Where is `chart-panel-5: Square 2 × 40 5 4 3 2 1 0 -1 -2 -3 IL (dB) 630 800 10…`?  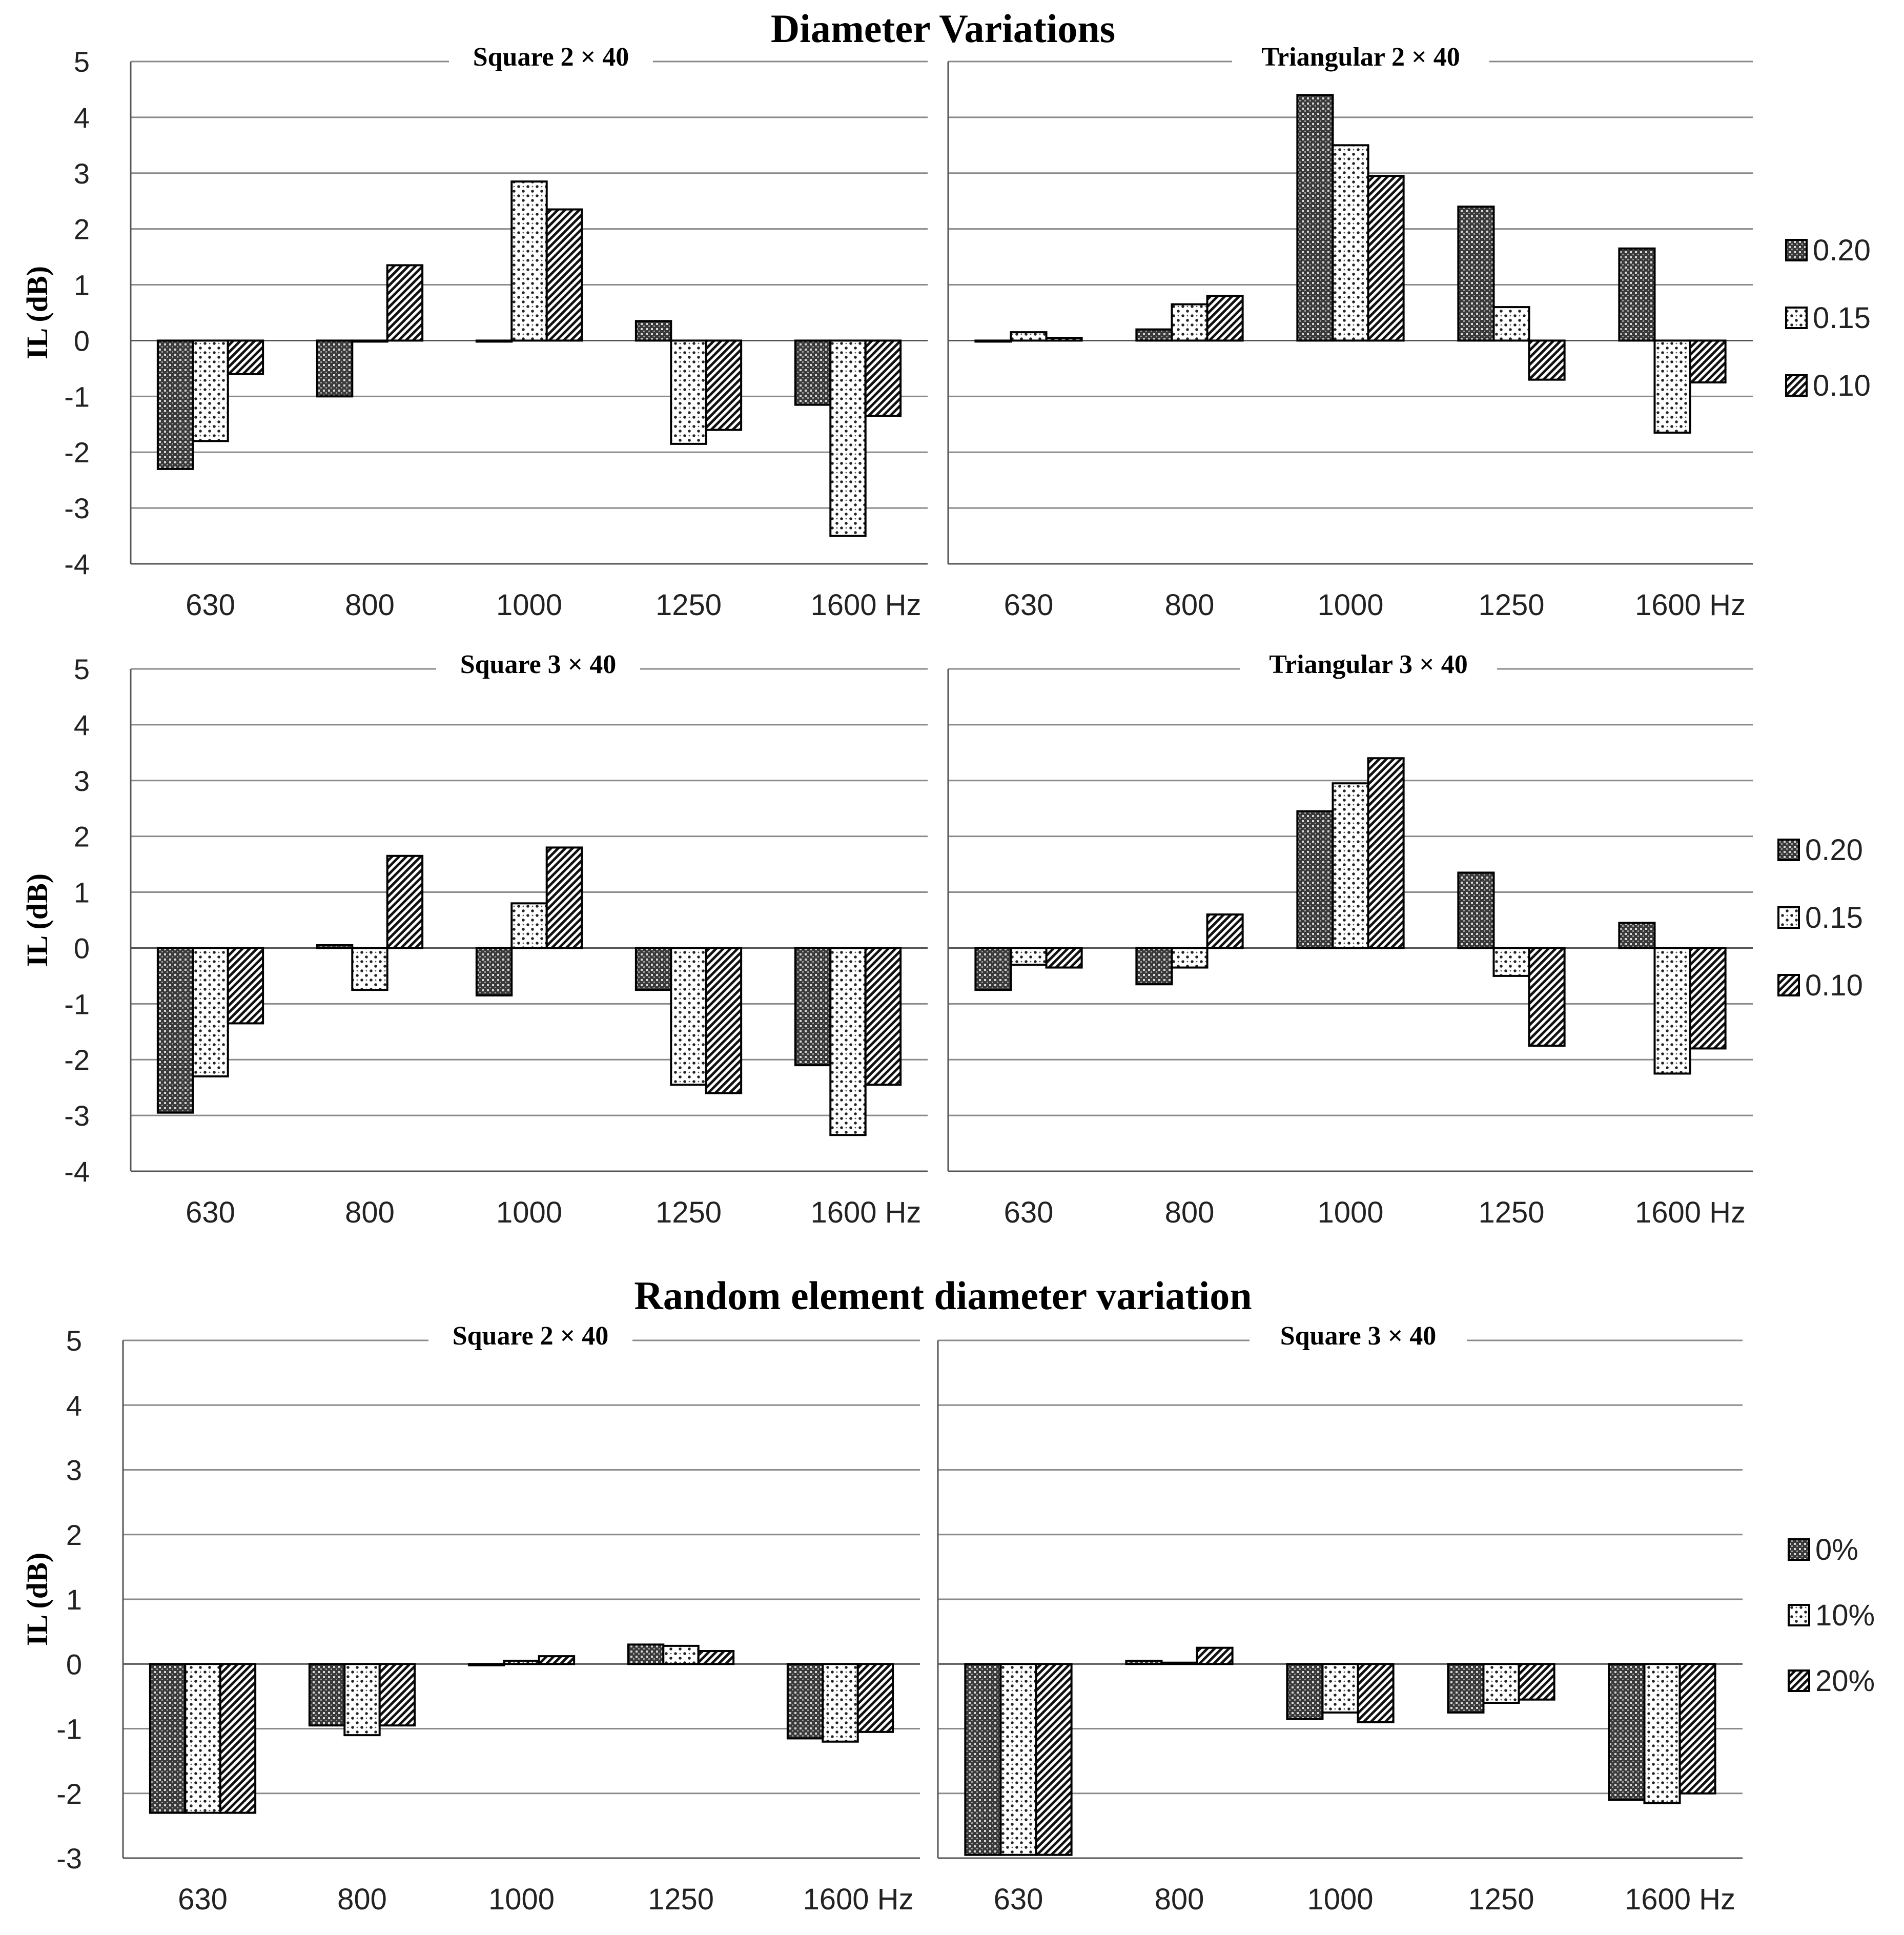
chart-panel-5: Square 2 × 40 5 4 3 2 1 0 -1 -2 -3 IL (dB) 630 800 10… is located at coordinates (470, 1618).